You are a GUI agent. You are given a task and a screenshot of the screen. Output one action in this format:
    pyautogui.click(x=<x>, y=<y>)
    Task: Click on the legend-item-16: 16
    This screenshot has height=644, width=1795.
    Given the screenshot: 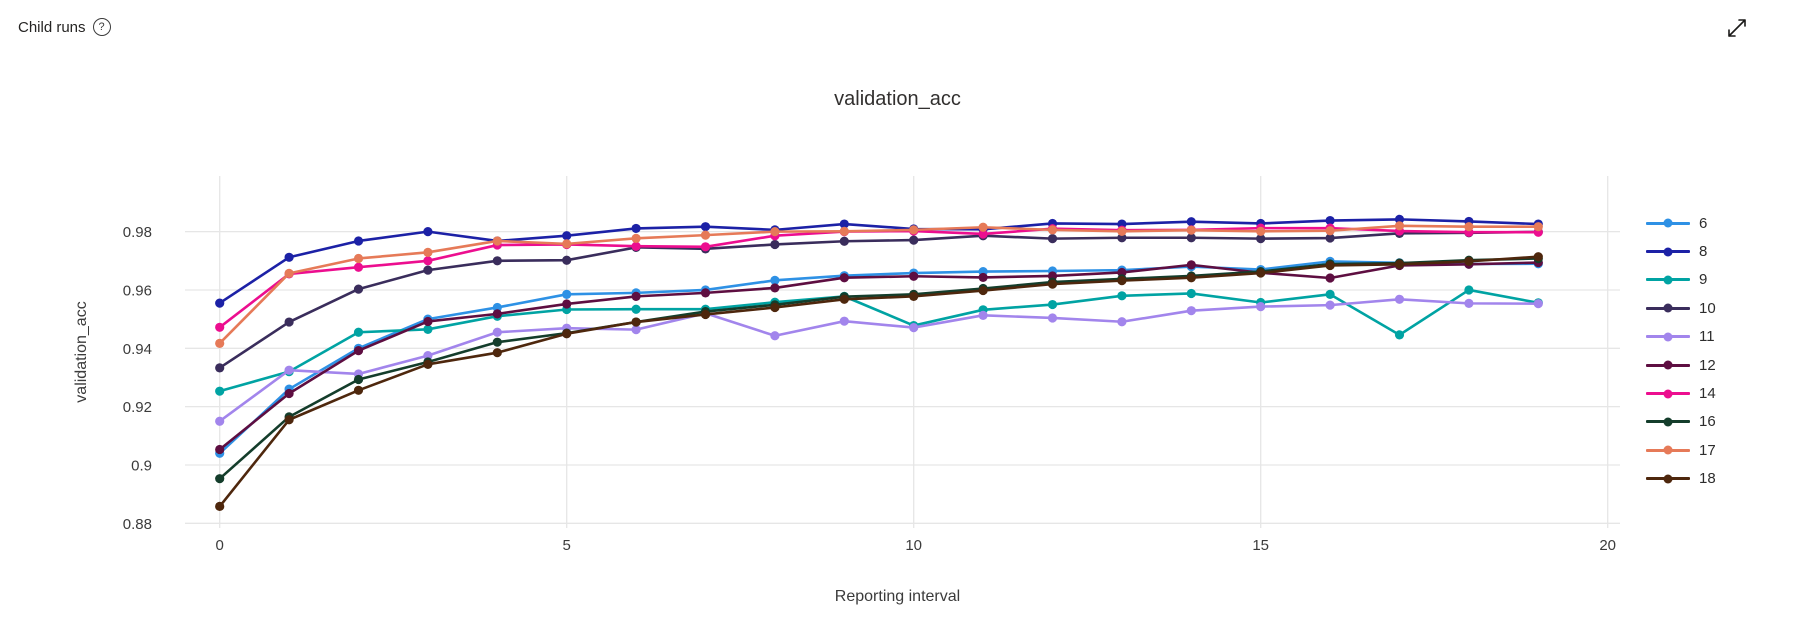 What is the action you would take?
    pyautogui.click(x=1681, y=422)
    